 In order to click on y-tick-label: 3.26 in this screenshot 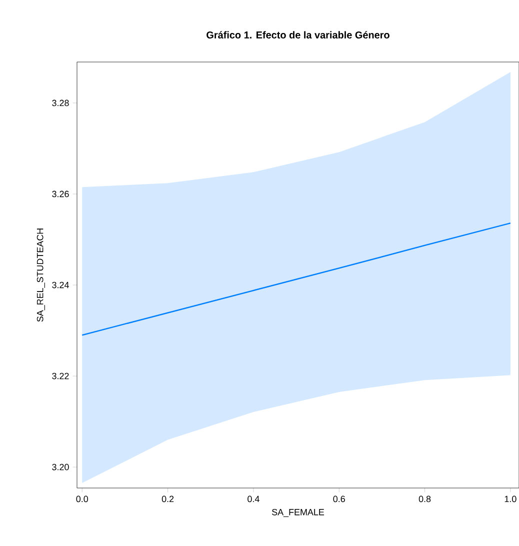, I will do `click(60, 194)`.